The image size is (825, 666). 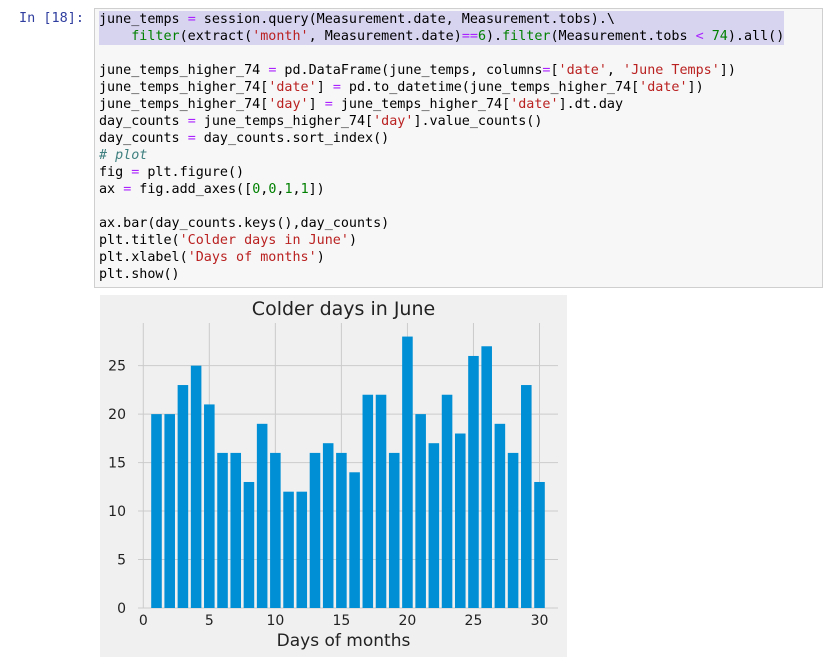 I want to click on chart-title: Colder days in June, so click(x=343, y=309).